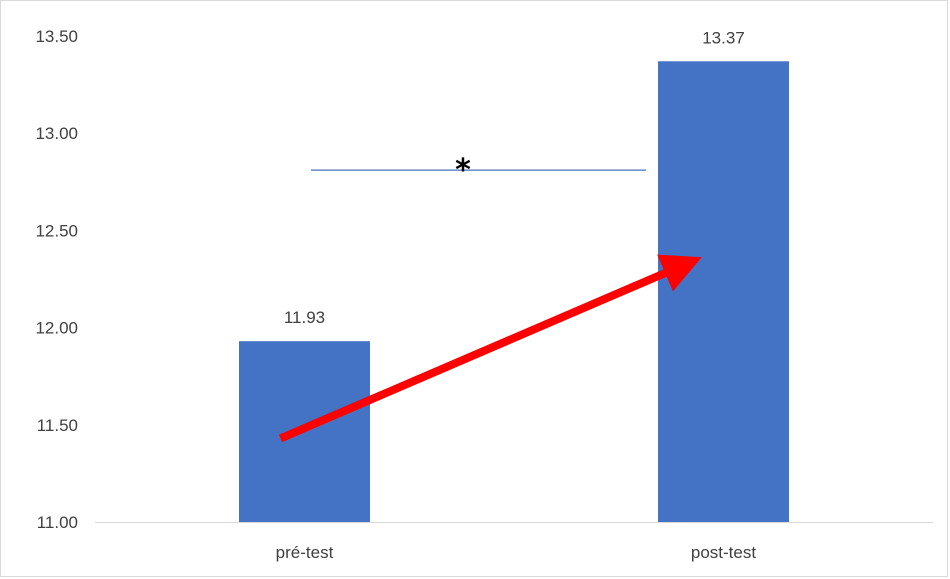 This screenshot has width=950, height=579. What do you see at coordinates (57, 522) in the screenshot?
I see `y-tick-label: 11.00` at bounding box center [57, 522].